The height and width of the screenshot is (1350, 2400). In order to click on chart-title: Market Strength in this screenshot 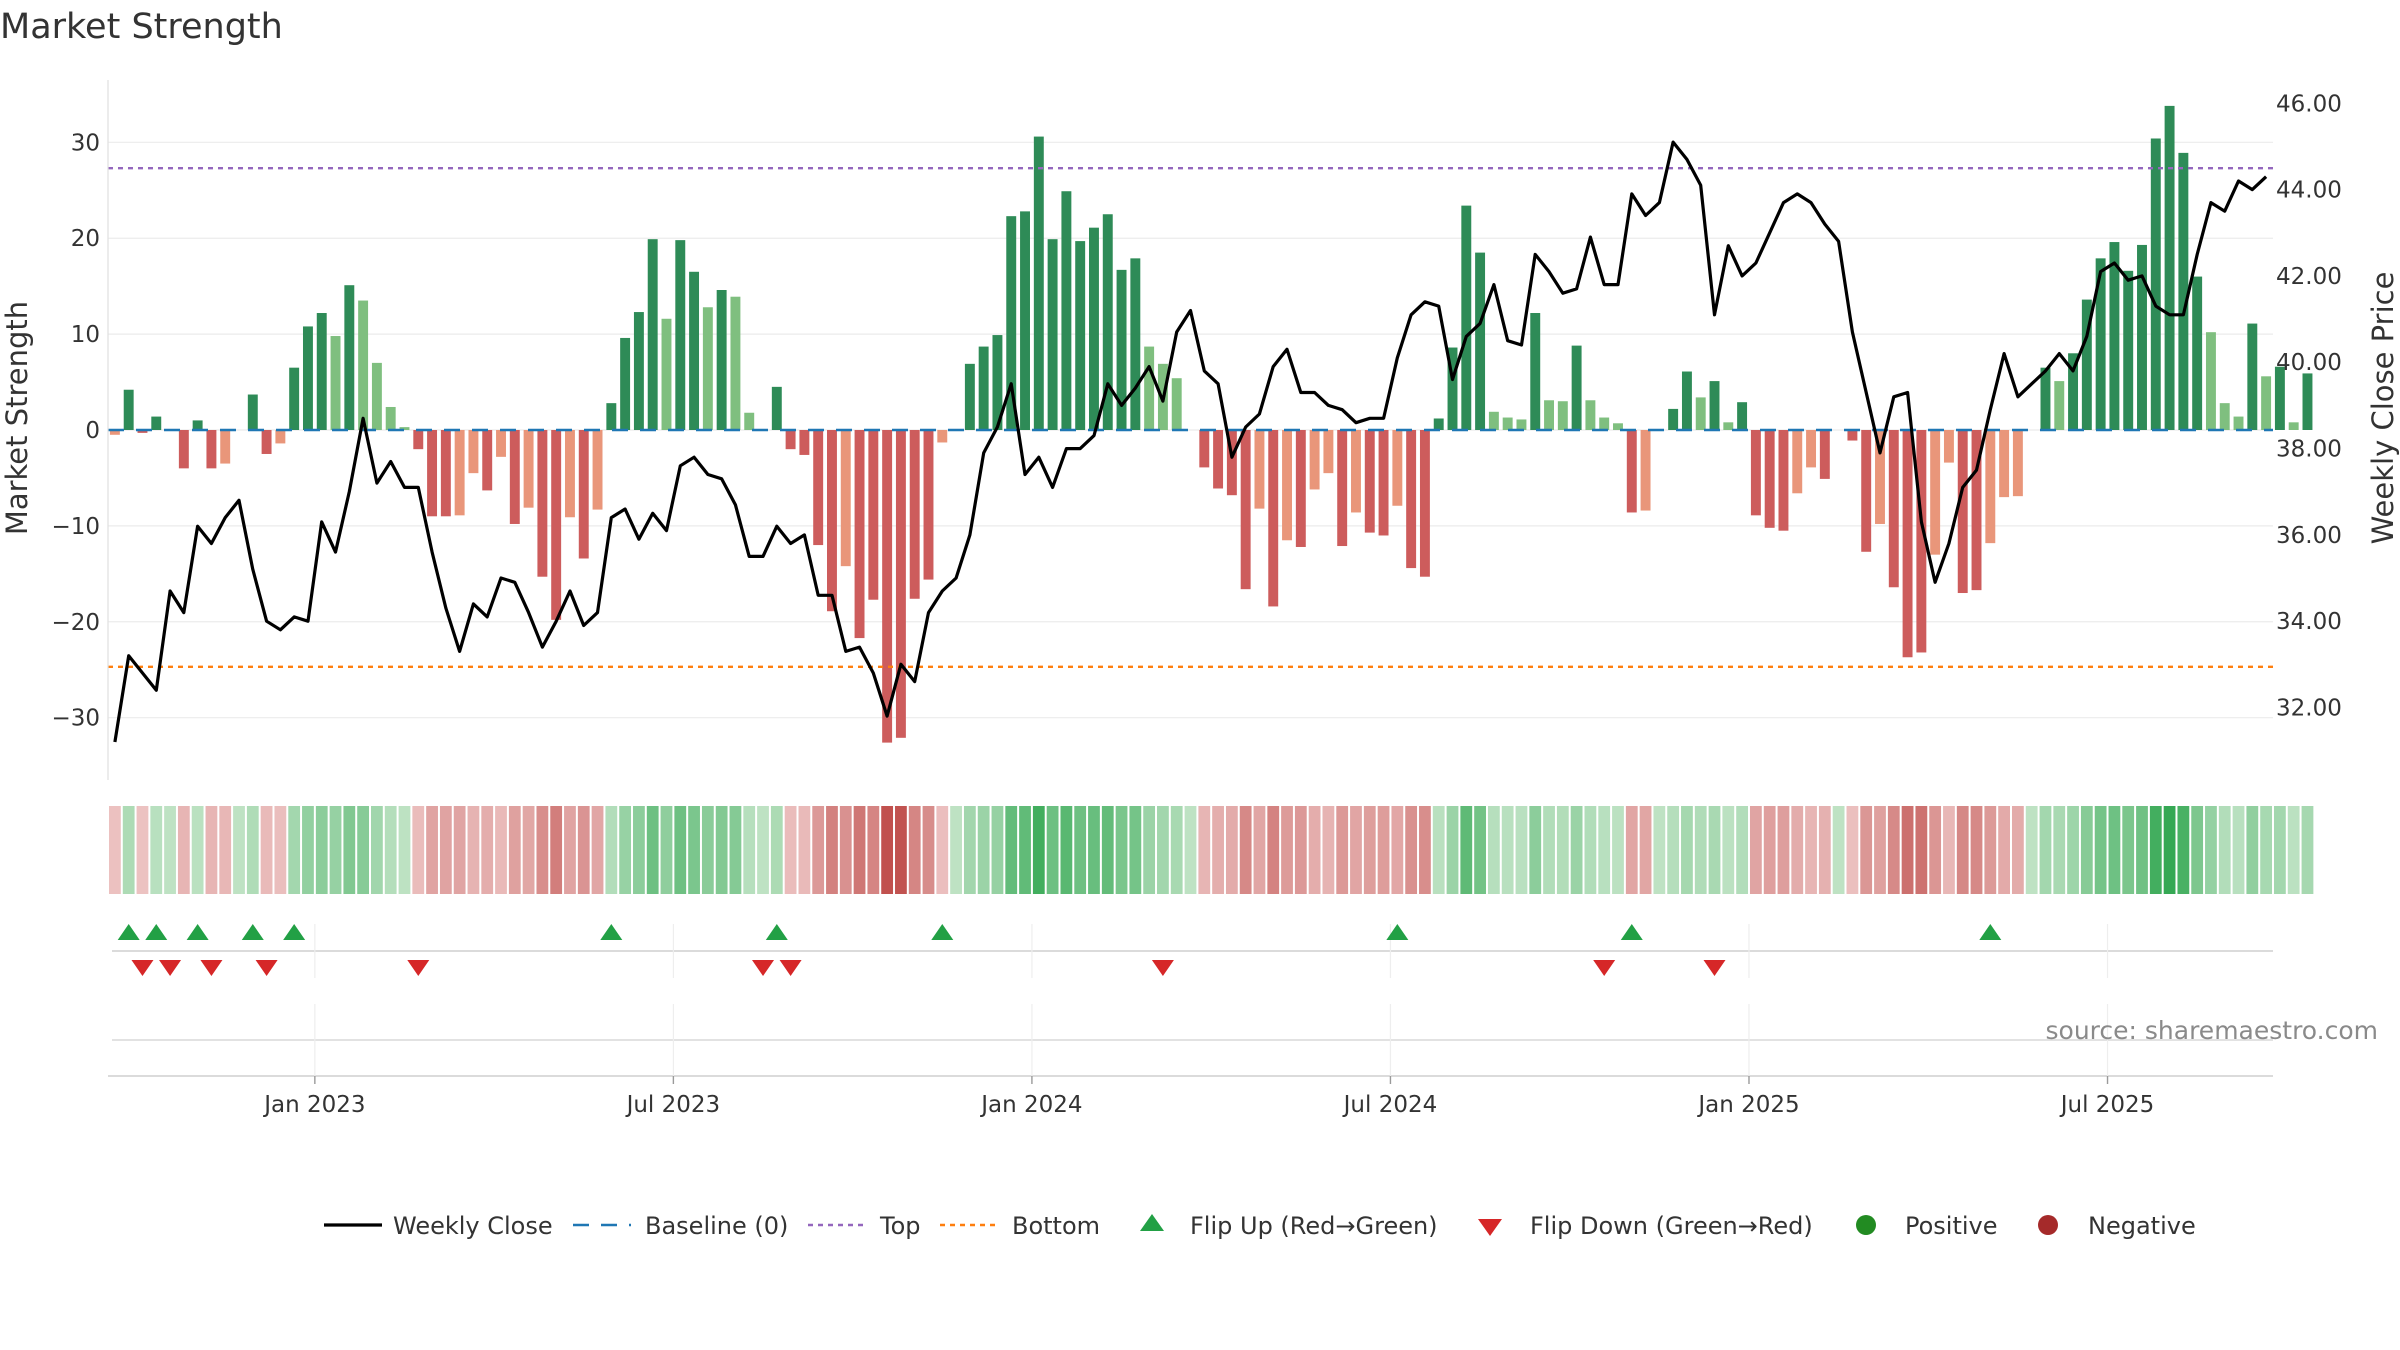, I will do `click(141, 27)`.